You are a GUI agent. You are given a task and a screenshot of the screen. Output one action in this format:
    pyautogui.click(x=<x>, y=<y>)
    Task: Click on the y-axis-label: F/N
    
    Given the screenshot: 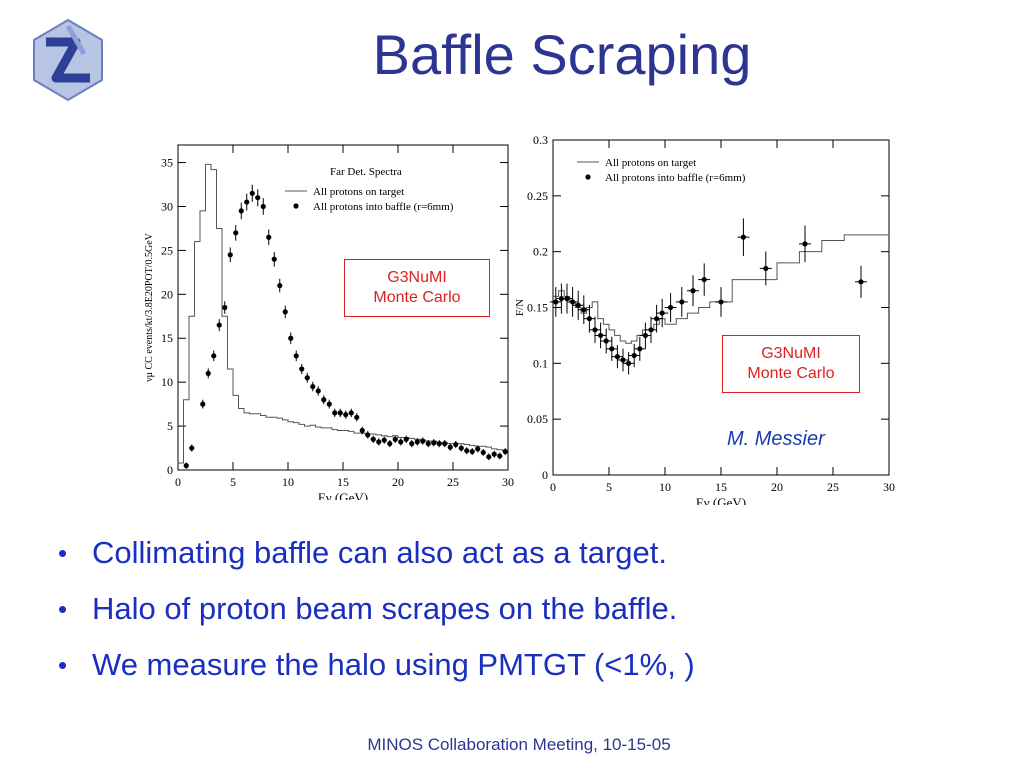 What is the action you would take?
    pyautogui.click(x=520, y=307)
    